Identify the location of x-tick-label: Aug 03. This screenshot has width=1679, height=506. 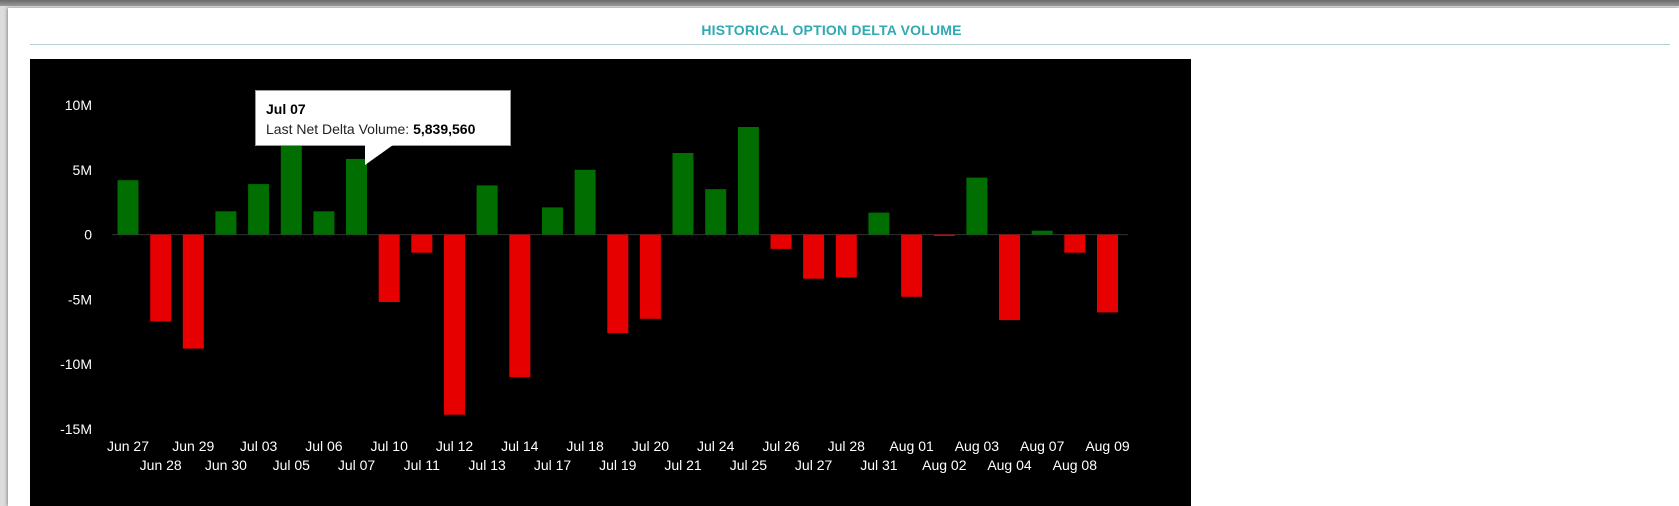
(977, 446).